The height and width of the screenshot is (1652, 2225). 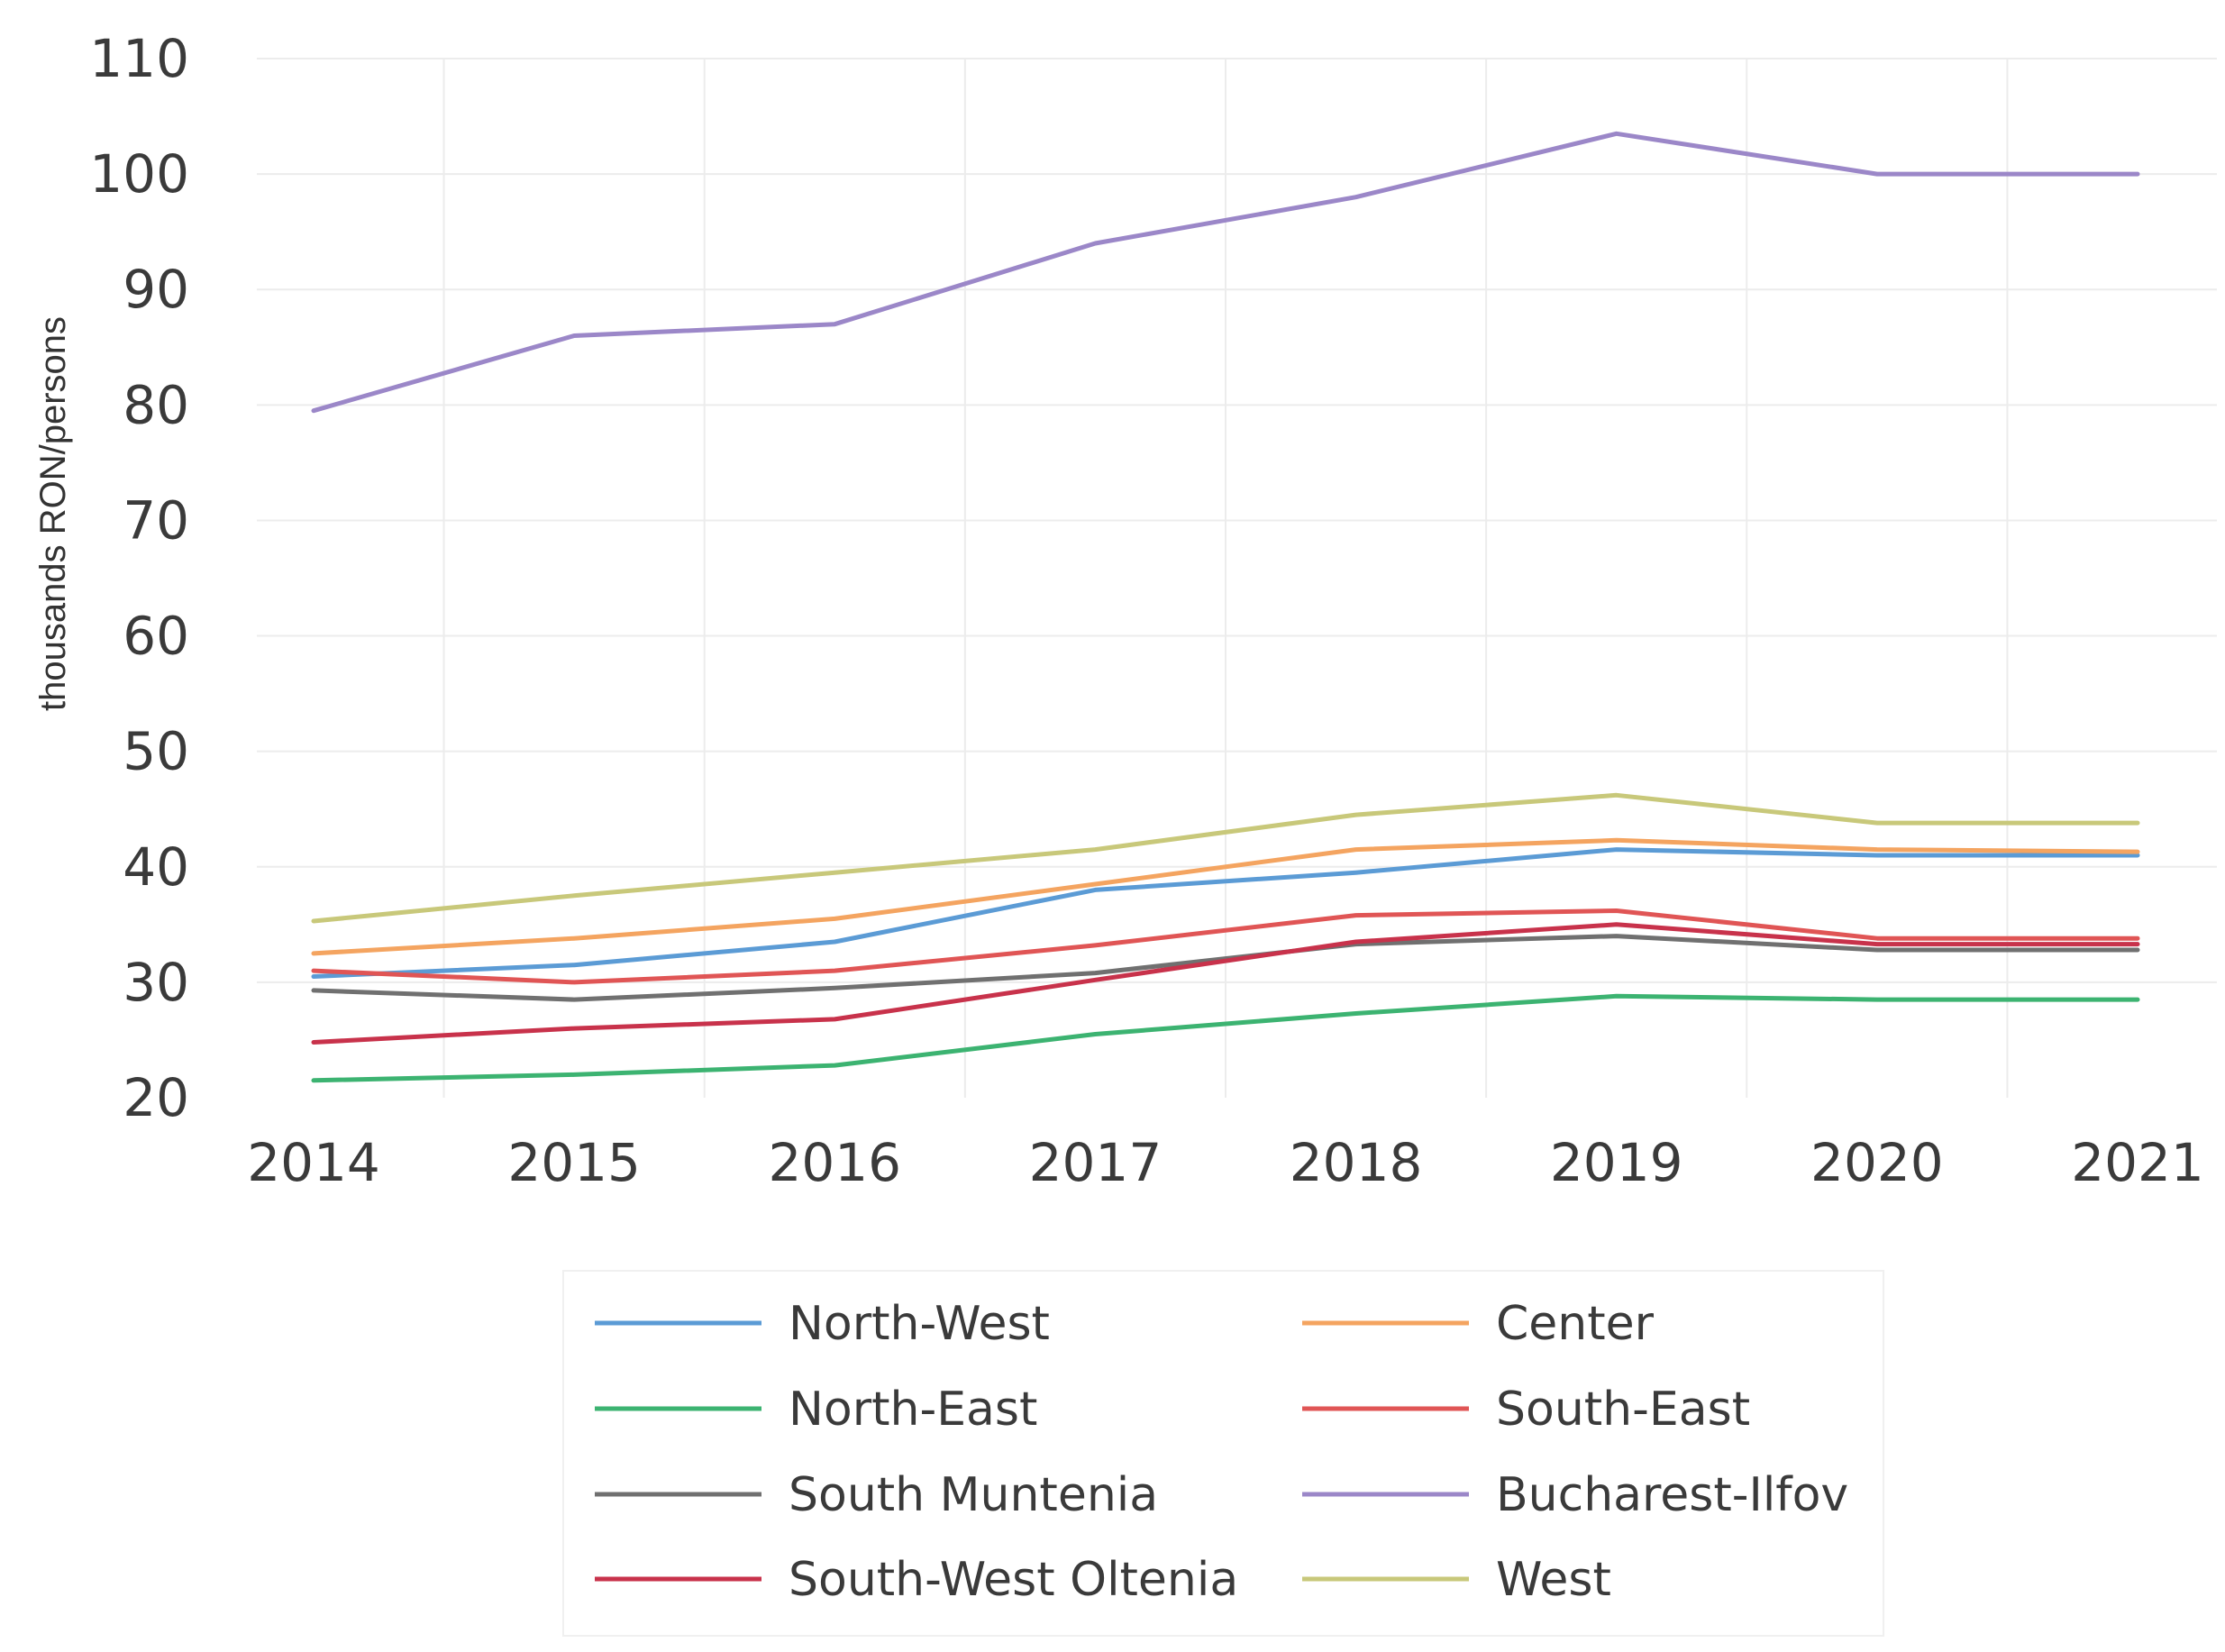 I want to click on legend-label-north-east: North-East, so click(x=913, y=1410).